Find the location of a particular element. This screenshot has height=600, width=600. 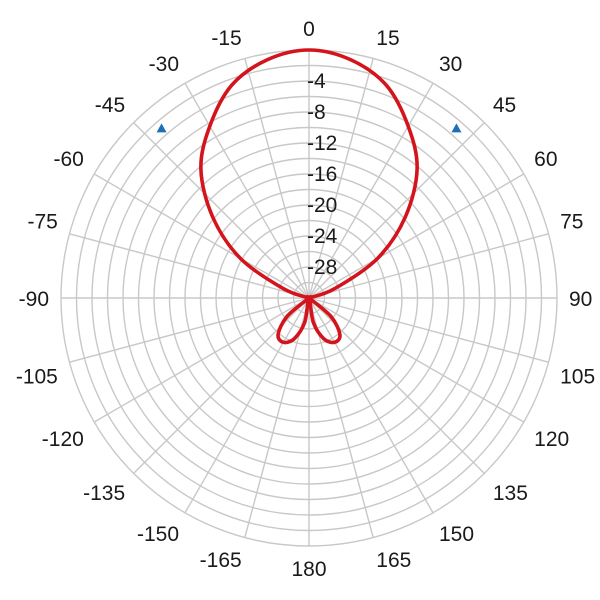

angle-tick-label: -150 is located at coordinates (158, 534).